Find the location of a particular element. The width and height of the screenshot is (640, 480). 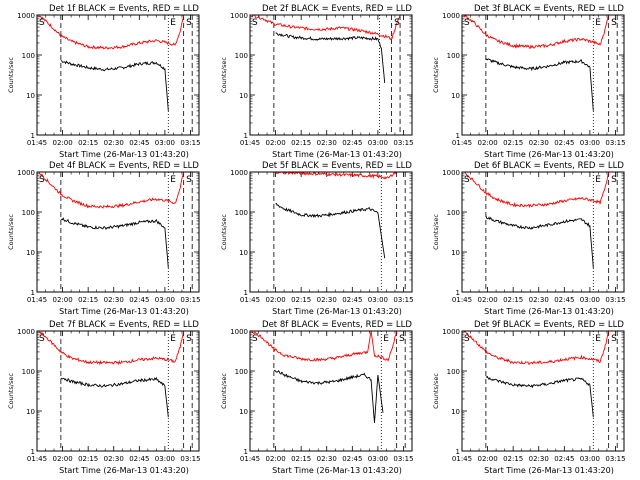

panel-title: Det 9f BLACK = Events, RED = LLD is located at coordinates (549, 325).